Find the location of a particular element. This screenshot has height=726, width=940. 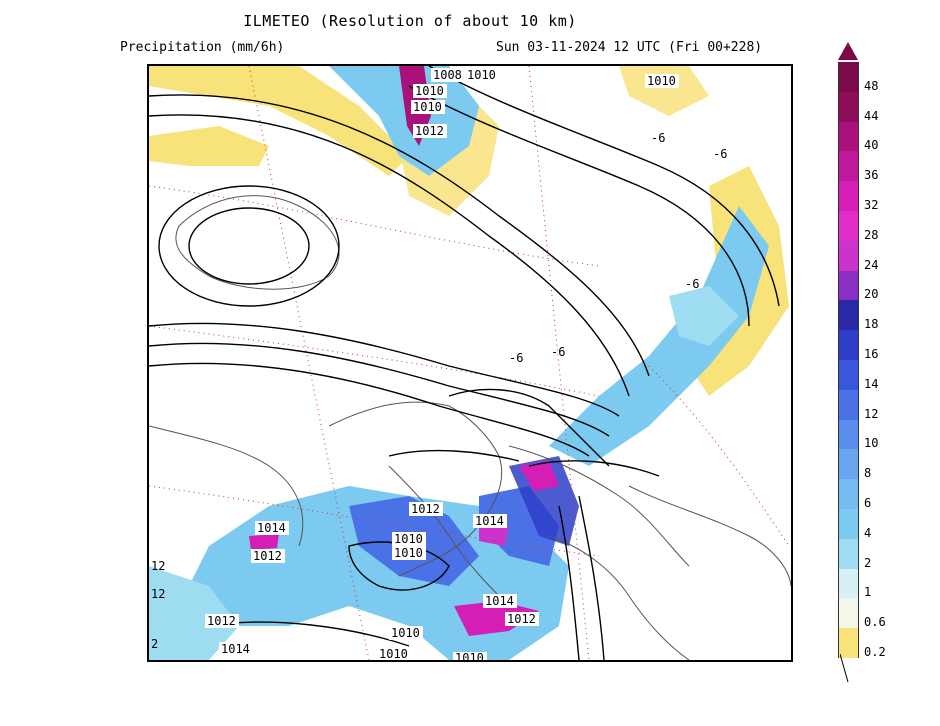

legend-value-label: 24 is located at coordinates (871, 264).